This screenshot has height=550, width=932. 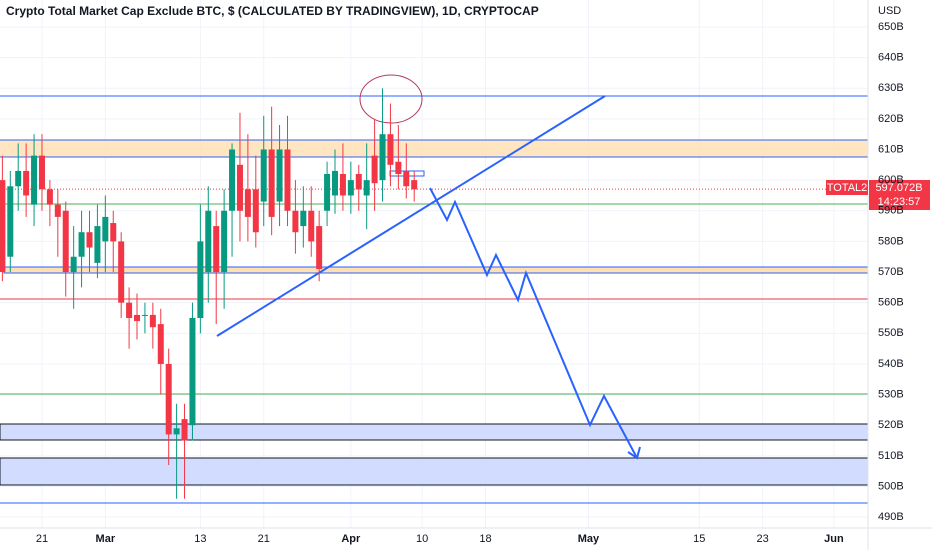 What do you see at coordinates (889, 11) in the screenshot?
I see `axis-unit: USD` at bounding box center [889, 11].